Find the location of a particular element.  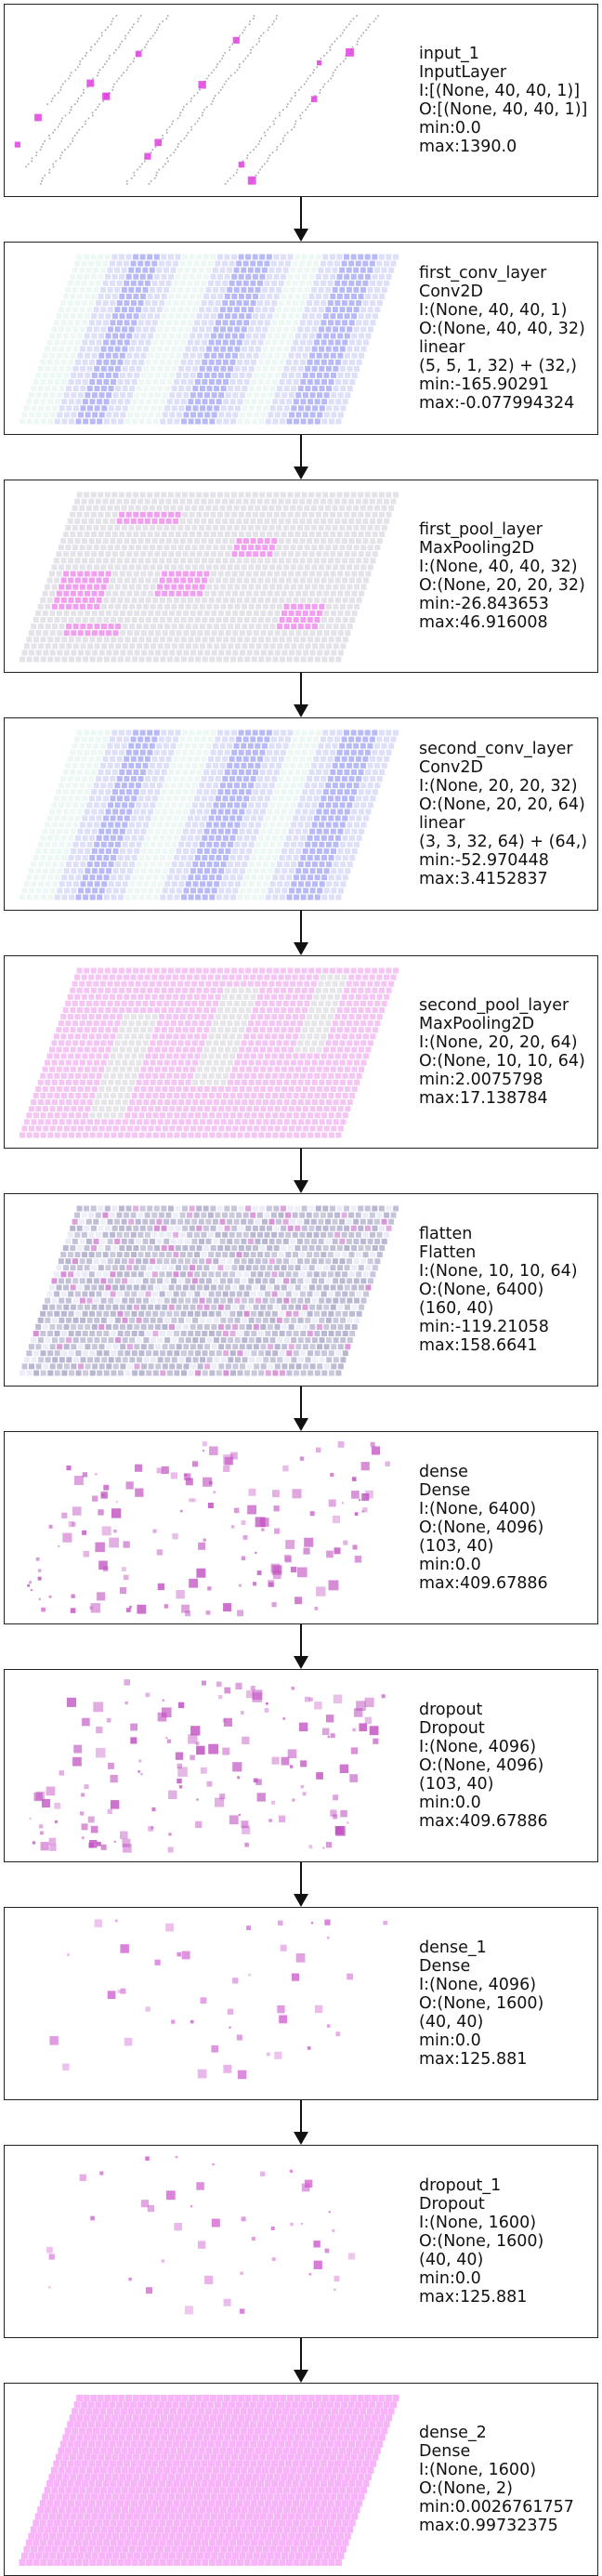

layer-name: dense is located at coordinates (483, 1472).